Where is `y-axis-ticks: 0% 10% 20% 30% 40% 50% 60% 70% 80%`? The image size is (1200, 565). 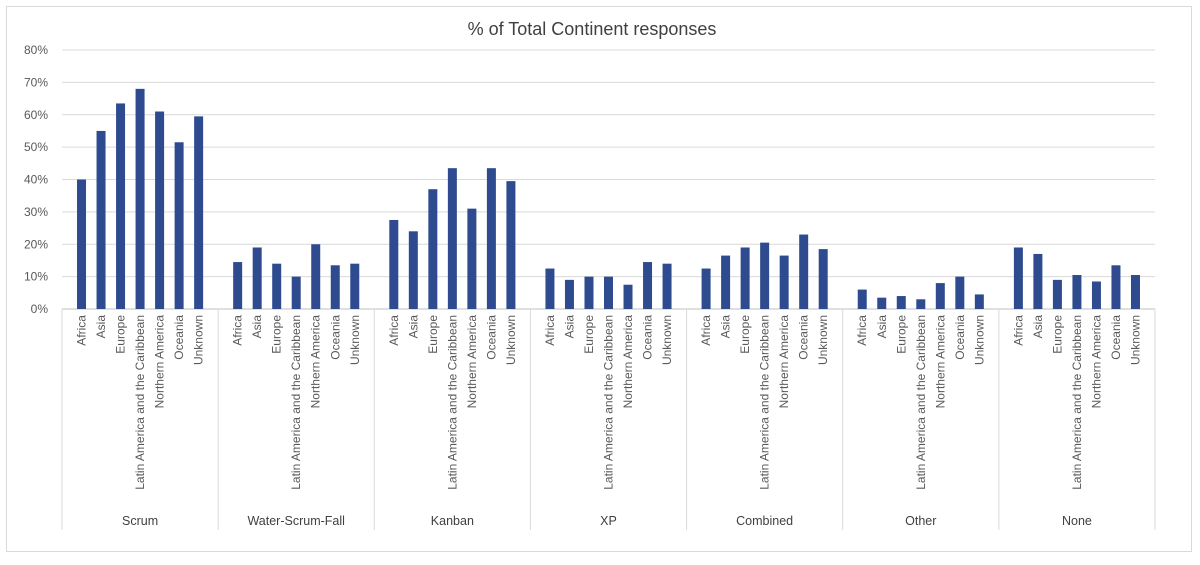
y-axis-ticks: 0% 10% 20% 30% 40% 50% 60% 70% 80% is located at coordinates (36, 179).